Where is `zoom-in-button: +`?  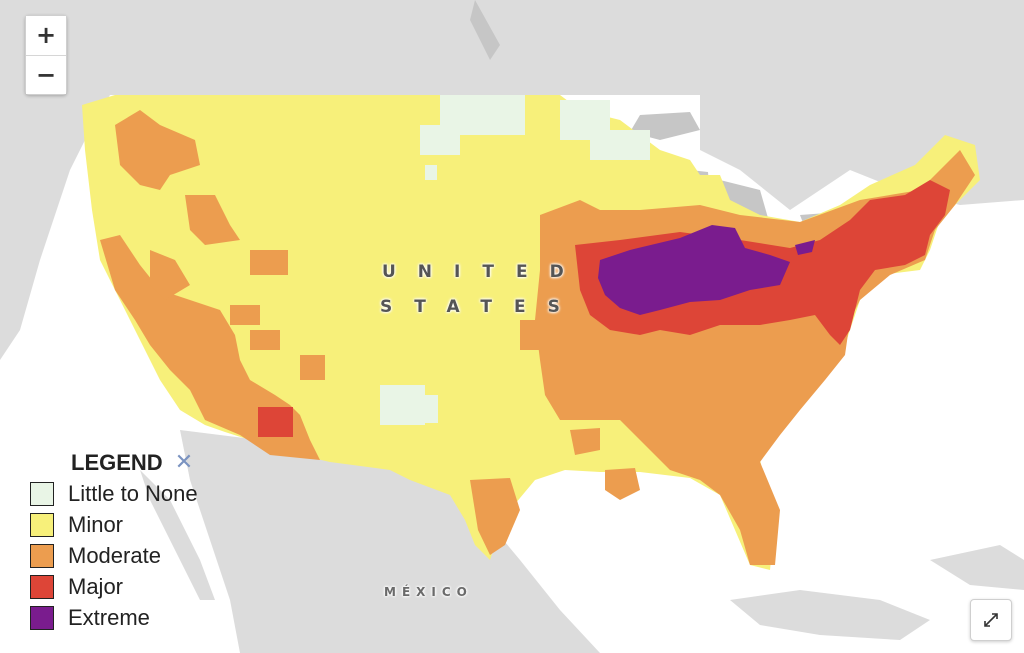 zoom-in-button: + is located at coordinates (46, 35).